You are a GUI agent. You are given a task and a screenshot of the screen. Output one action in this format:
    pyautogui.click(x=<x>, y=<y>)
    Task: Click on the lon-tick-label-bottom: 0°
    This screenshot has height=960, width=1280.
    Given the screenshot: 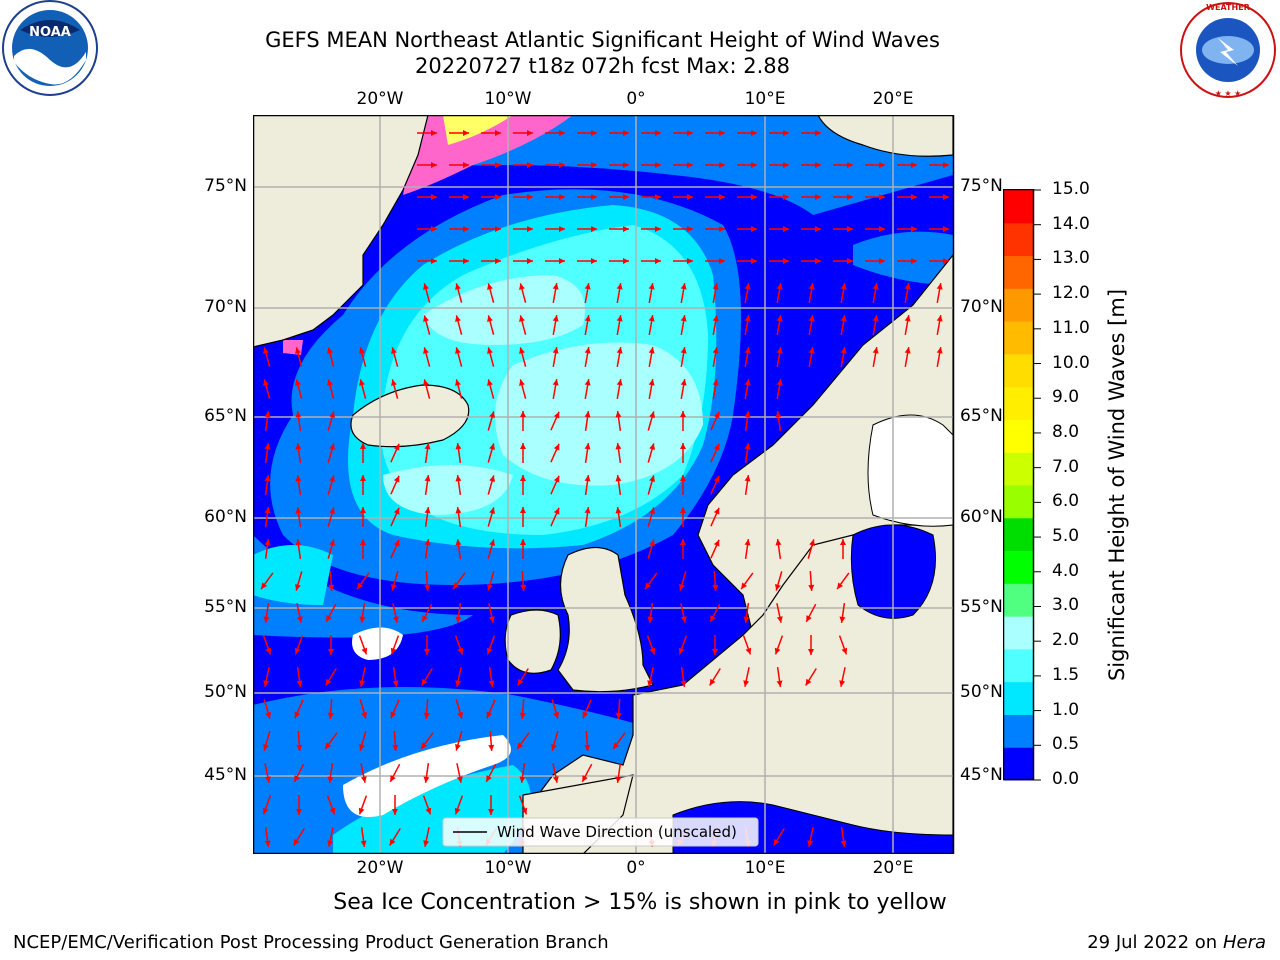 What is the action you would take?
    pyautogui.click(x=636, y=868)
    